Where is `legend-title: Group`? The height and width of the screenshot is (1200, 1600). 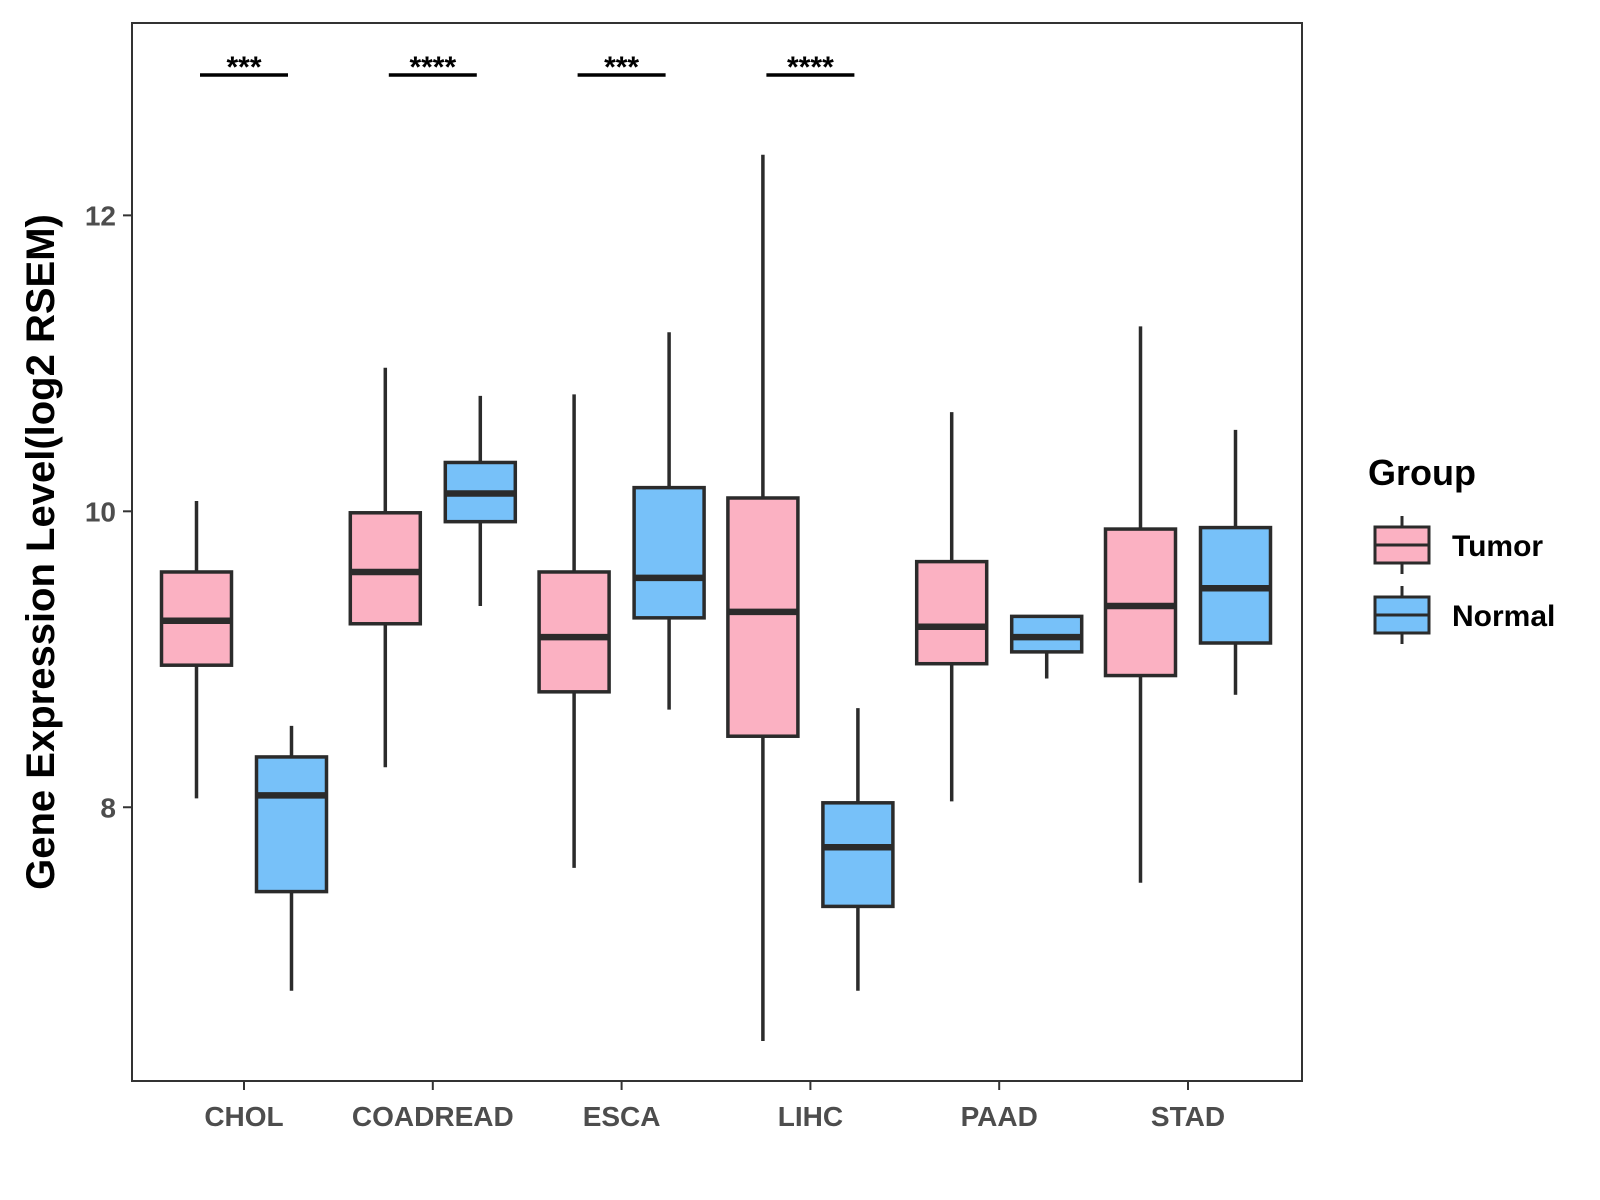
legend-title: Group is located at coordinates (1422, 472).